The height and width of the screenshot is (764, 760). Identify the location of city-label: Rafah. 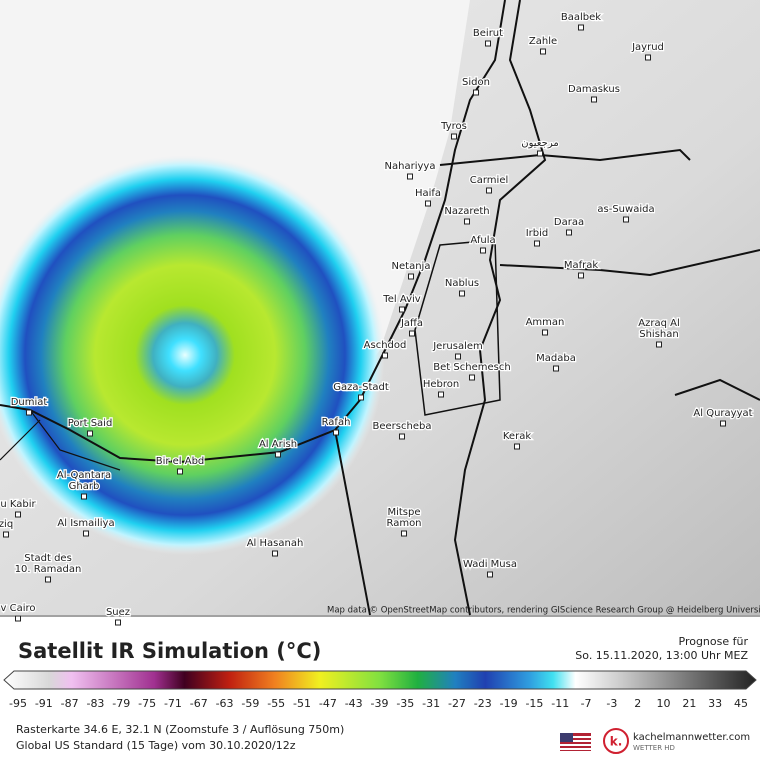
(336, 422).